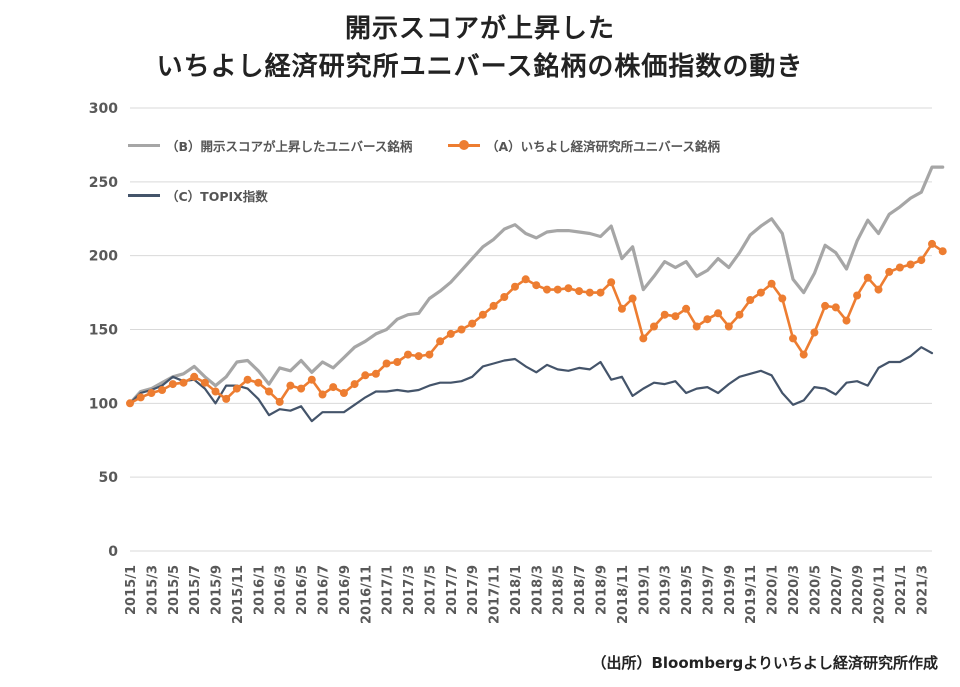 The height and width of the screenshot is (687, 960). I want to click on y-tick-label: 200, so click(103, 257).